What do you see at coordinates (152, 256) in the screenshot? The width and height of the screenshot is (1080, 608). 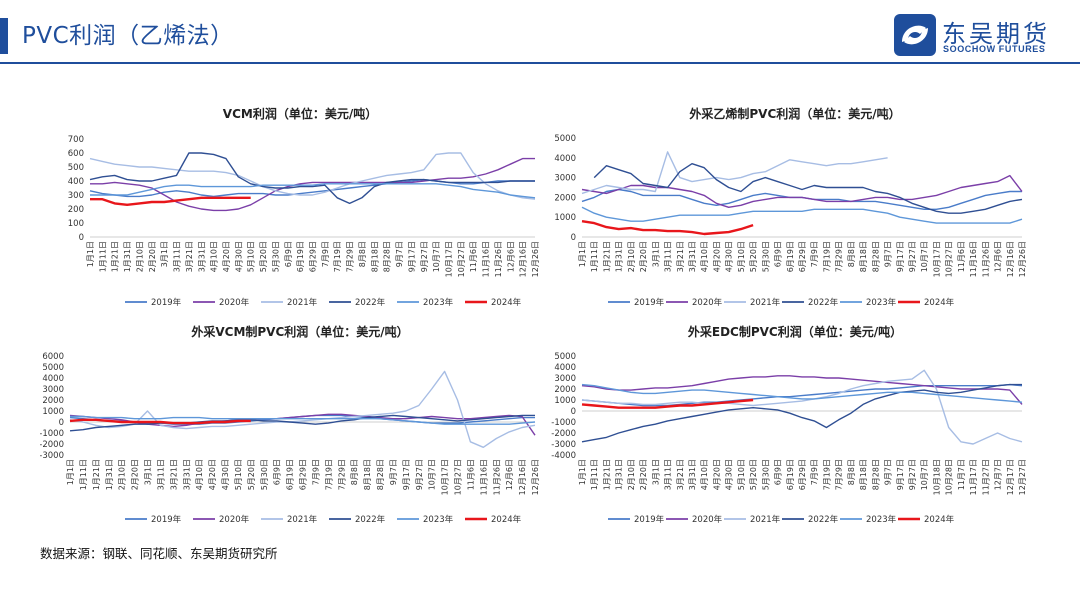 I see `x-tick-label: 2月20日` at bounding box center [152, 256].